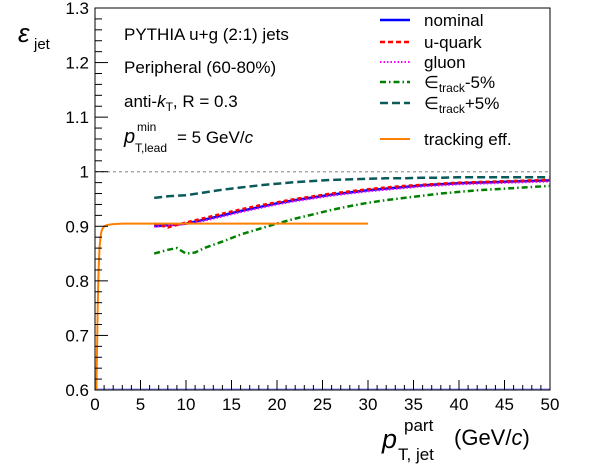 This screenshot has width=600, height=465. I want to click on legend-track-plus-pre: ∈, so click(431, 103).